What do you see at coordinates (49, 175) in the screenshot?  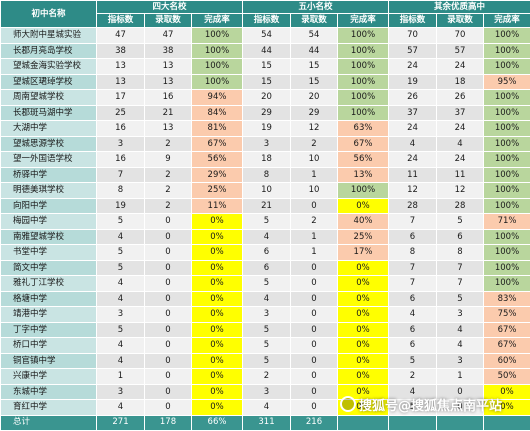 I see `school-name-cell: 桥驿中学` at bounding box center [49, 175].